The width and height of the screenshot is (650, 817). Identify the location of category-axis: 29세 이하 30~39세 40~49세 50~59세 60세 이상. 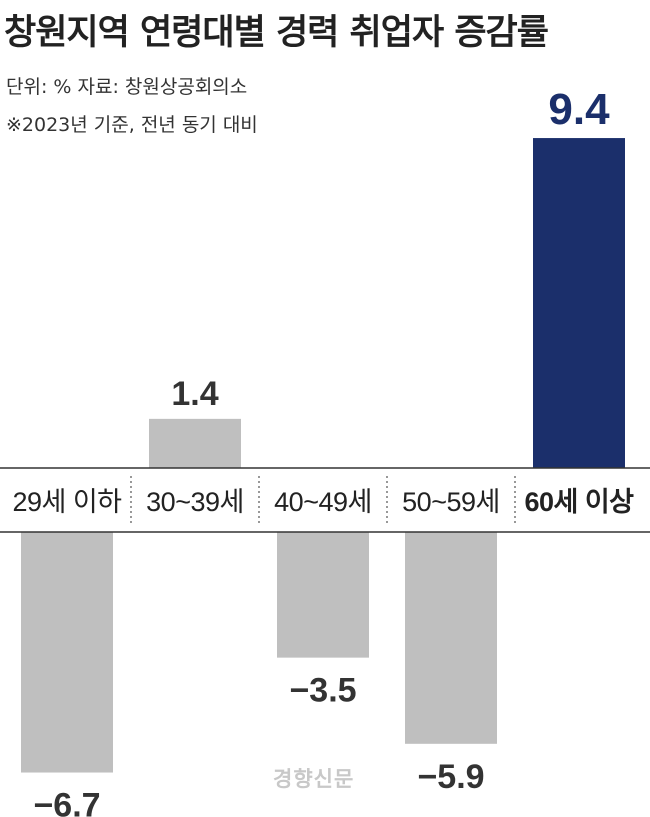
(325, 500).